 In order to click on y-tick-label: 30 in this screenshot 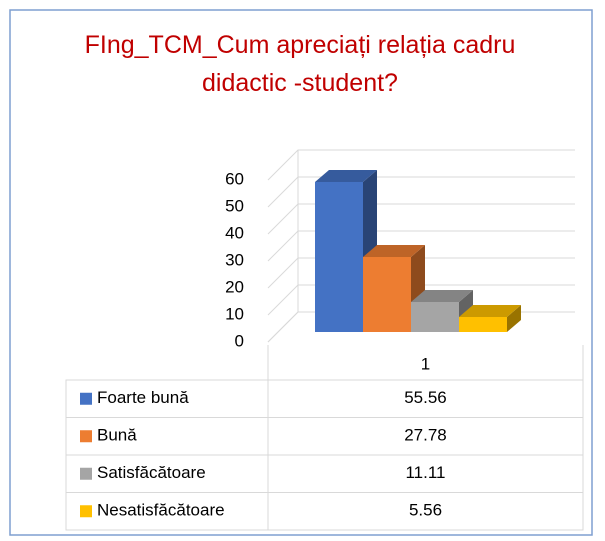, I will do `click(234, 259)`.